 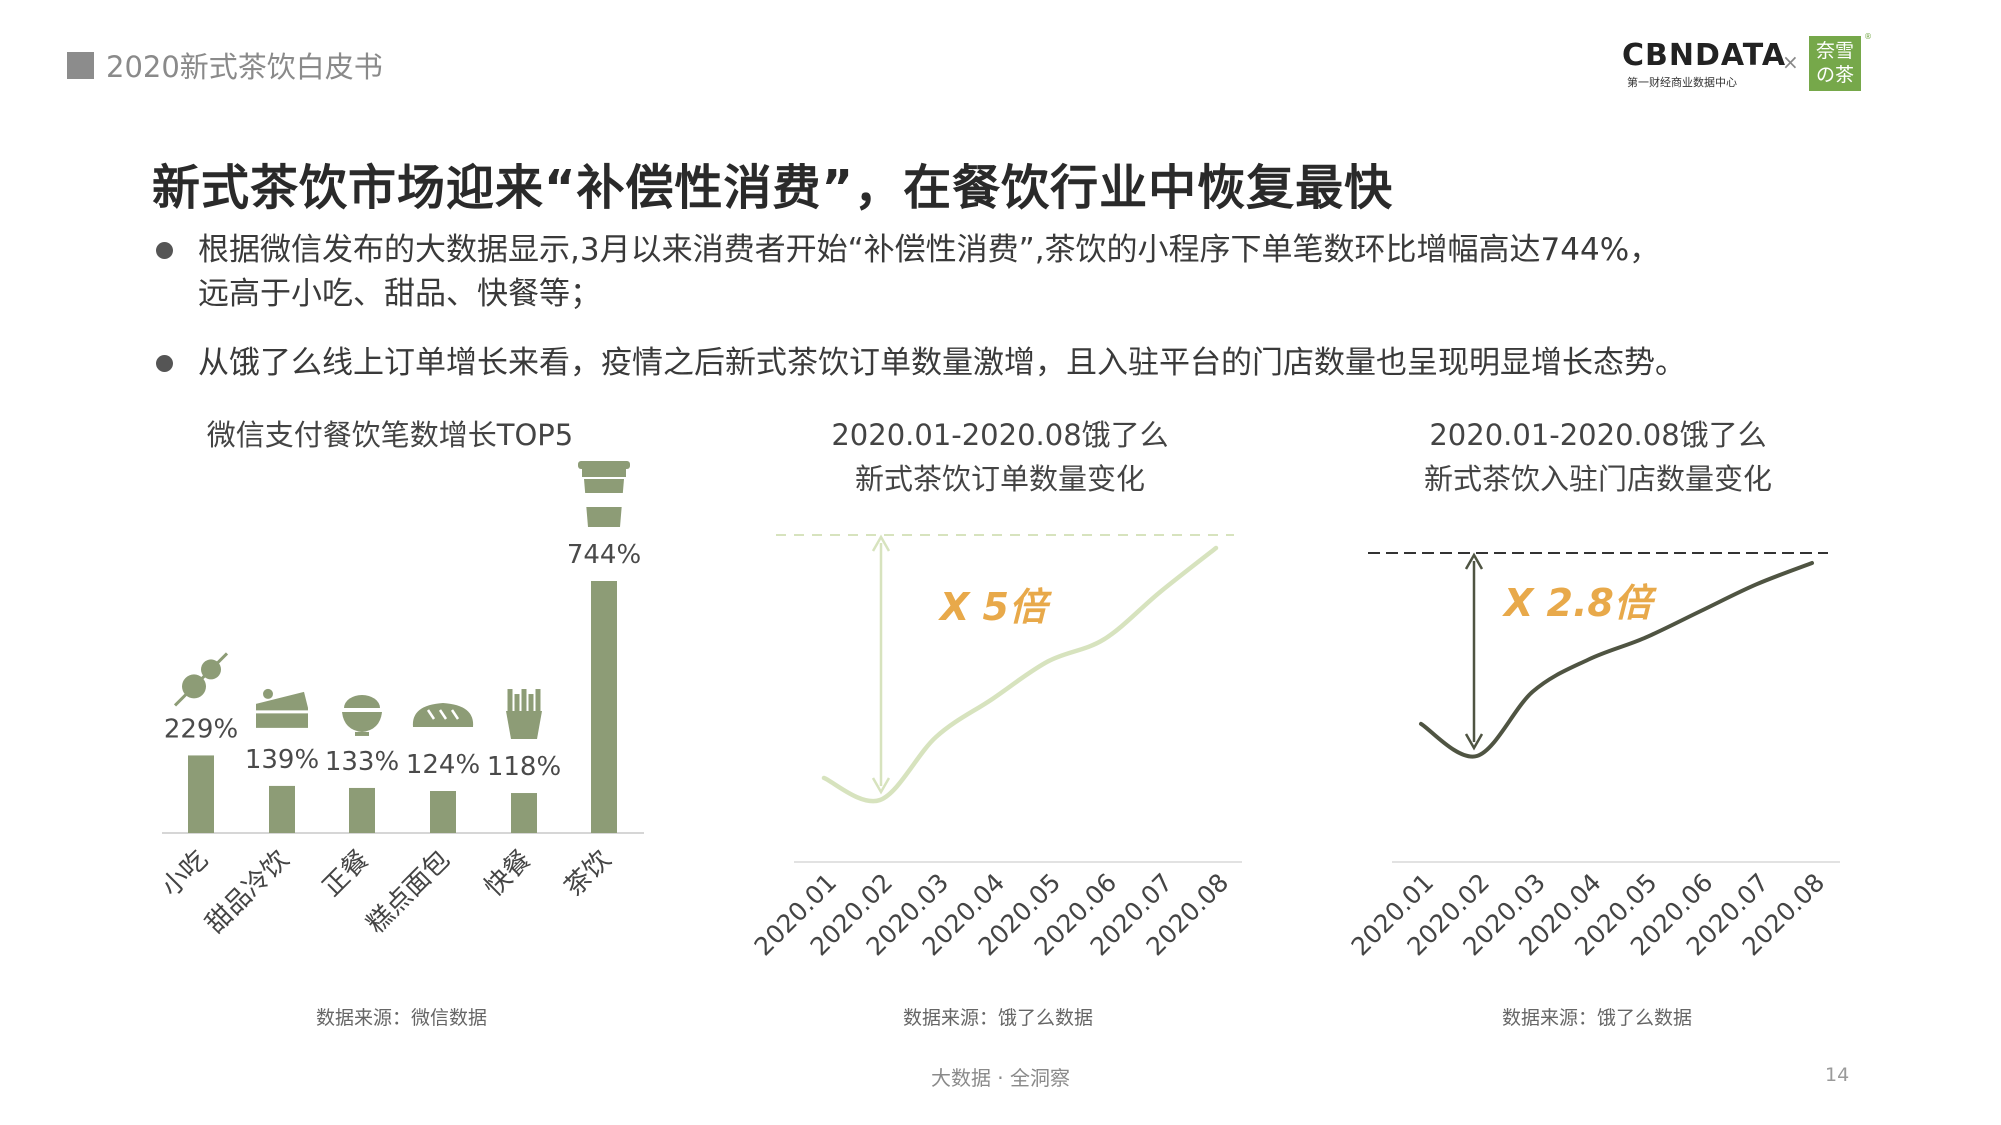 What do you see at coordinates (1000, 1078) in the screenshot?
I see `footer-slogan: 大数据 · 全洞察` at bounding box center [1000, 1078].